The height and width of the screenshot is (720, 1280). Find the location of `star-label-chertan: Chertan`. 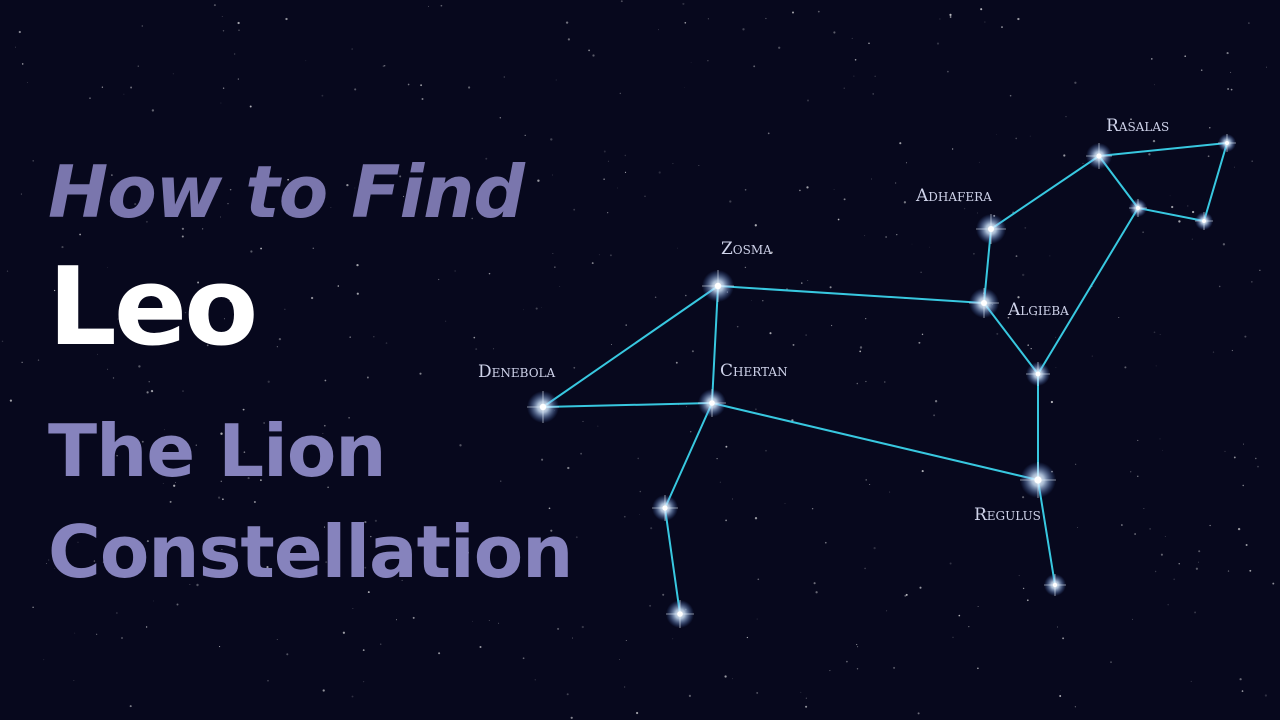

star-label-chertan: Chertan is located at coordinates (754, 371).